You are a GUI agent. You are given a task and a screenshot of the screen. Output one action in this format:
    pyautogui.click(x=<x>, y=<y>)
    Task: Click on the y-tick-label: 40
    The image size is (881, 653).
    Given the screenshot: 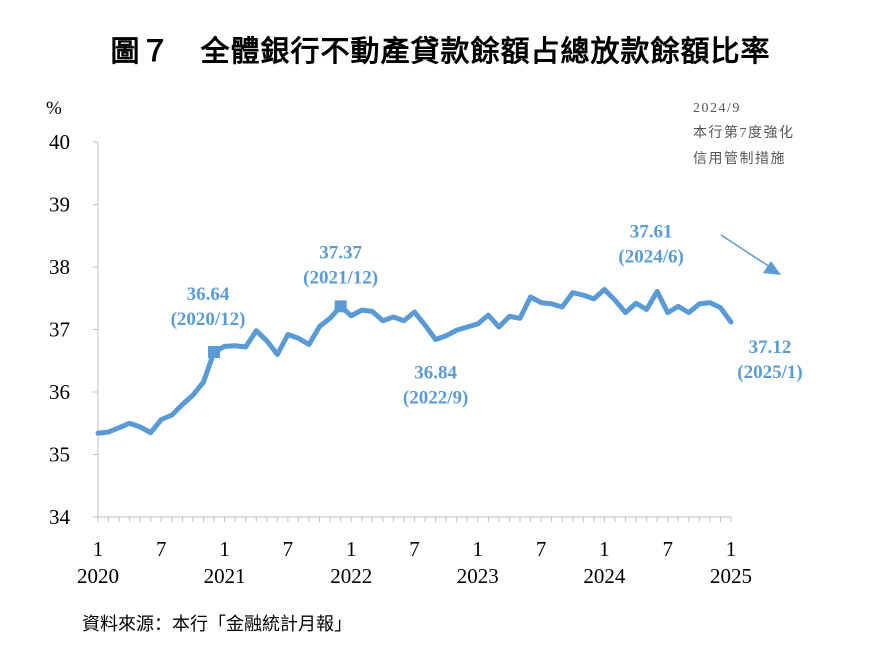 What is the action you would take?
    pyautogui.click(x=59, y=142)
    